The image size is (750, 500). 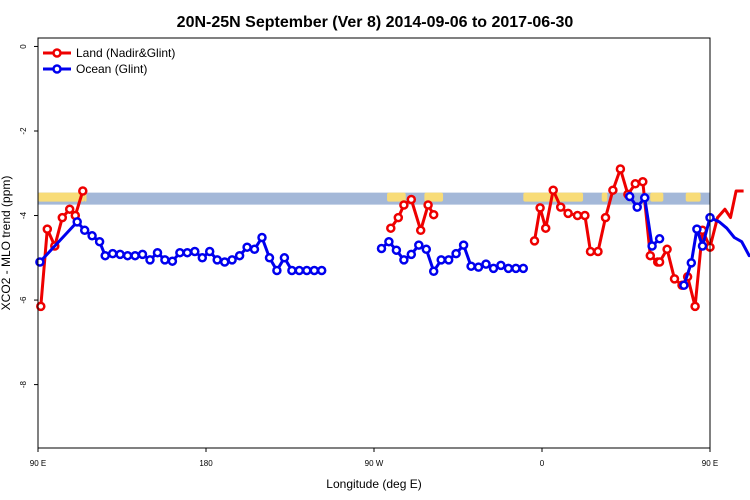 What do you see at coordinates (23, 384) in the screenshot?
I see `y-tick-label: -8` at bounding box center [23, 384].